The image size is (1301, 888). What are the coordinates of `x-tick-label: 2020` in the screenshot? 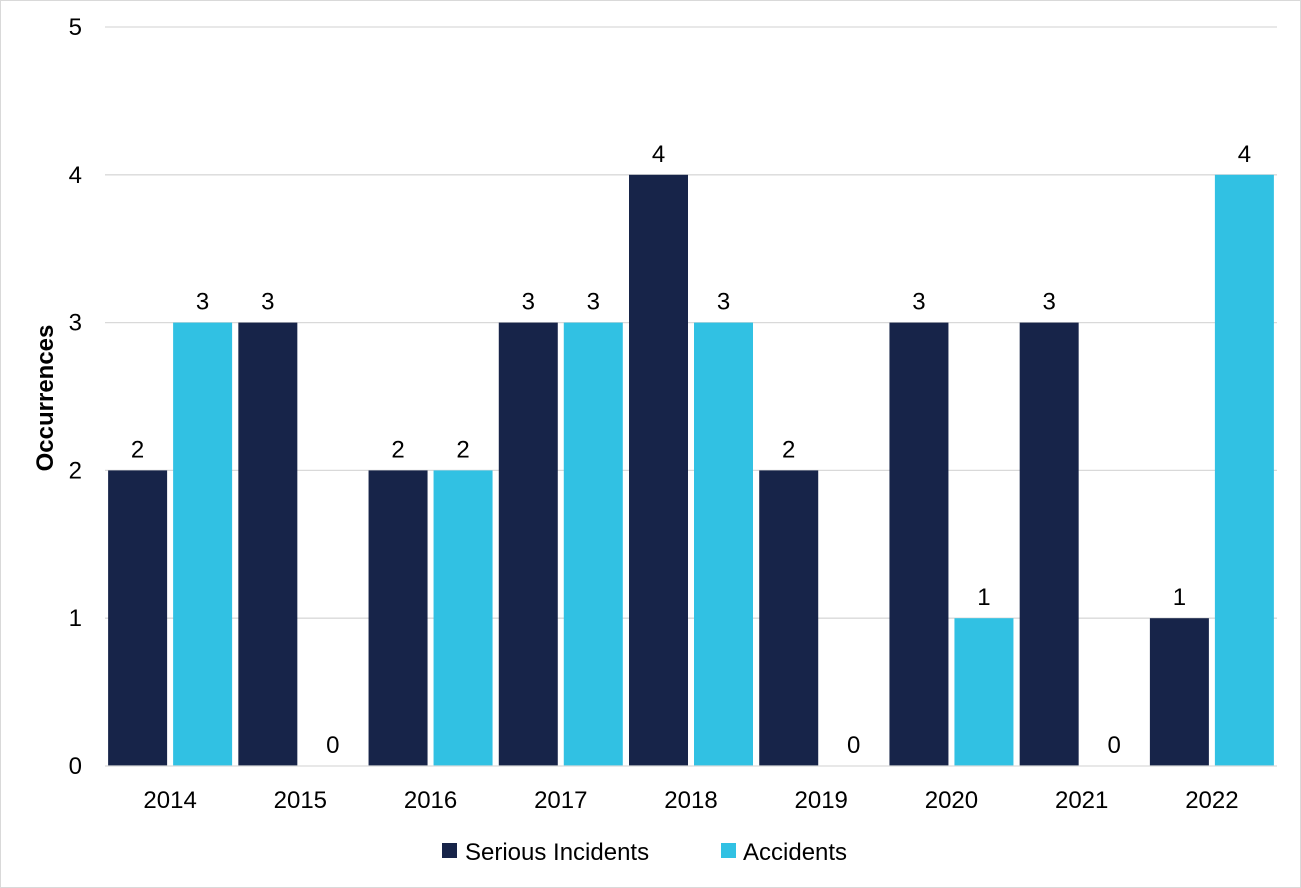 It's located at (951, 800).